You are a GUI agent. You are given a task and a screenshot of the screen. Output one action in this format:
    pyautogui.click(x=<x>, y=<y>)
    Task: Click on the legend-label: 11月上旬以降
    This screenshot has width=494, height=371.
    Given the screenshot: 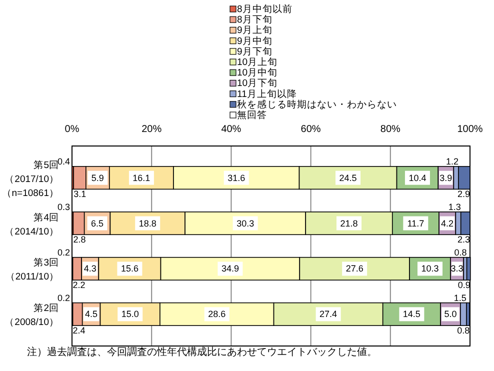 What is the action you would take?
    pyautogui.click(x=267, y=94)
    